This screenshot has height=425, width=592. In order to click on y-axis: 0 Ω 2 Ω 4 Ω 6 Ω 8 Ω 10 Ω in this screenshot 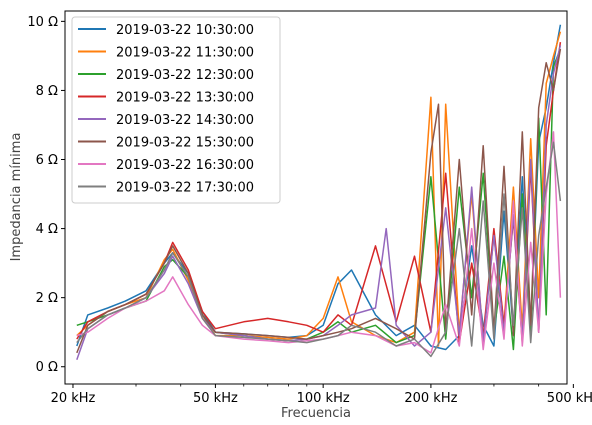, I will do `click(46, 195)`.